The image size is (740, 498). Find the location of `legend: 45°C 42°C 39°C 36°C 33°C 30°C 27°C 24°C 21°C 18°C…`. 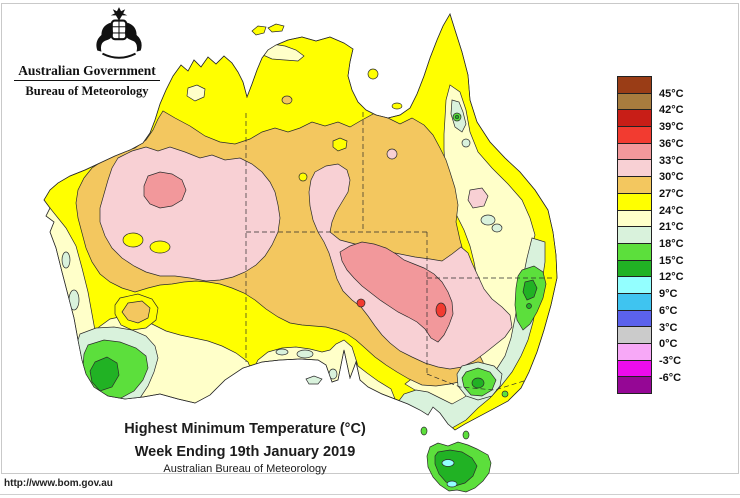

legend: 45°C 42°C 39°C 36°C 33°C 30°C 27°C 24°C 21°C 18°C… is located at coordinates (672, 235).